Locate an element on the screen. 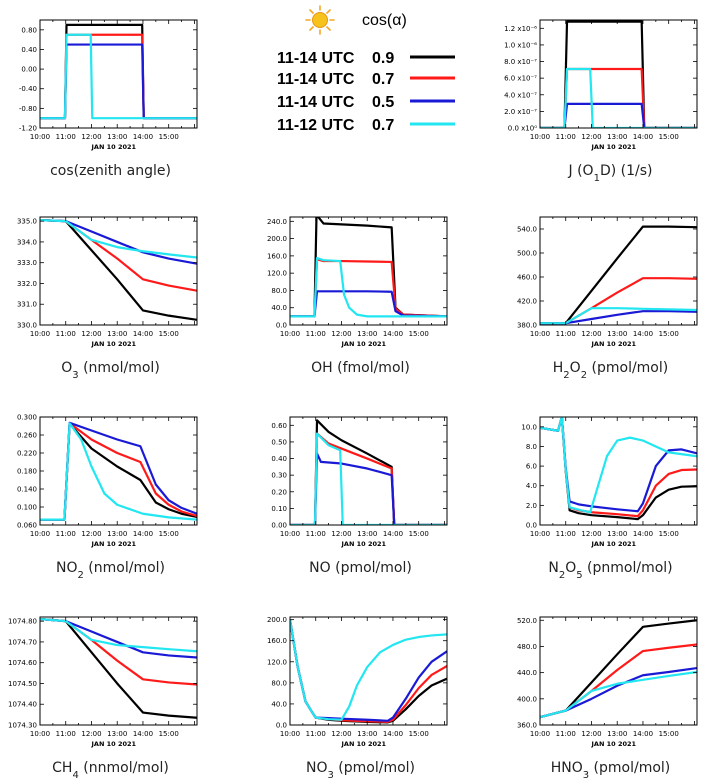 This screenshot has height=780, width=713. legend-title: cos(α) is located at coordinates (384, 20).